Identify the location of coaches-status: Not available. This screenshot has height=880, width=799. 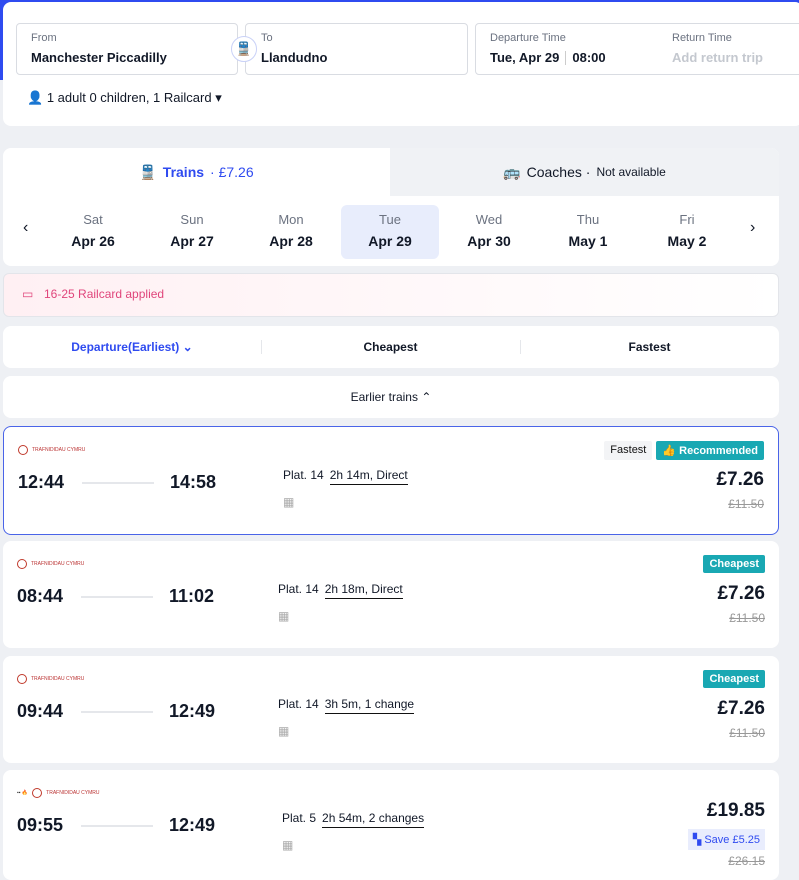
(631, 172).